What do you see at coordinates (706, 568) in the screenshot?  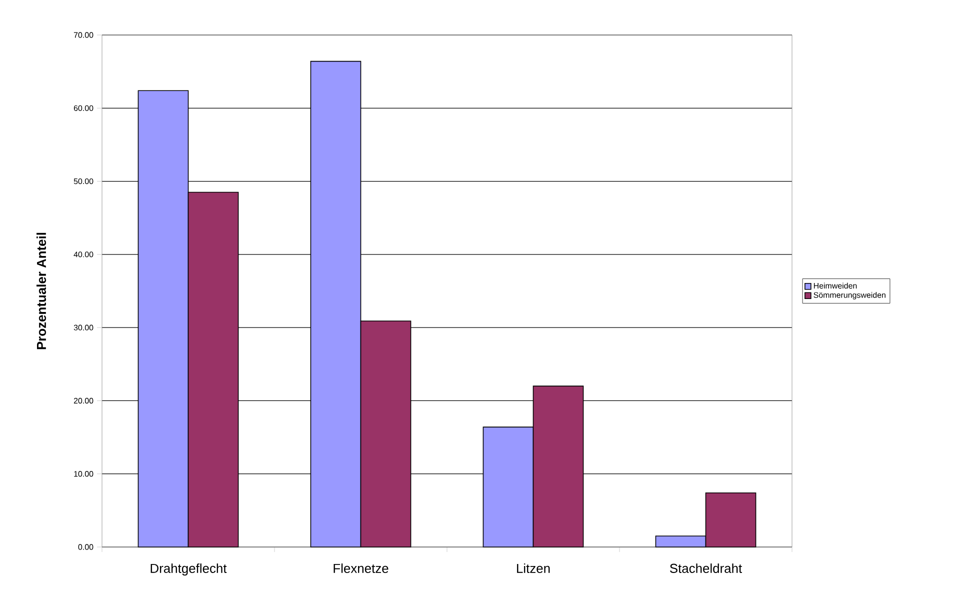 I see `x-tick-label: Stacheldraht` at bounding box center [706, 568].